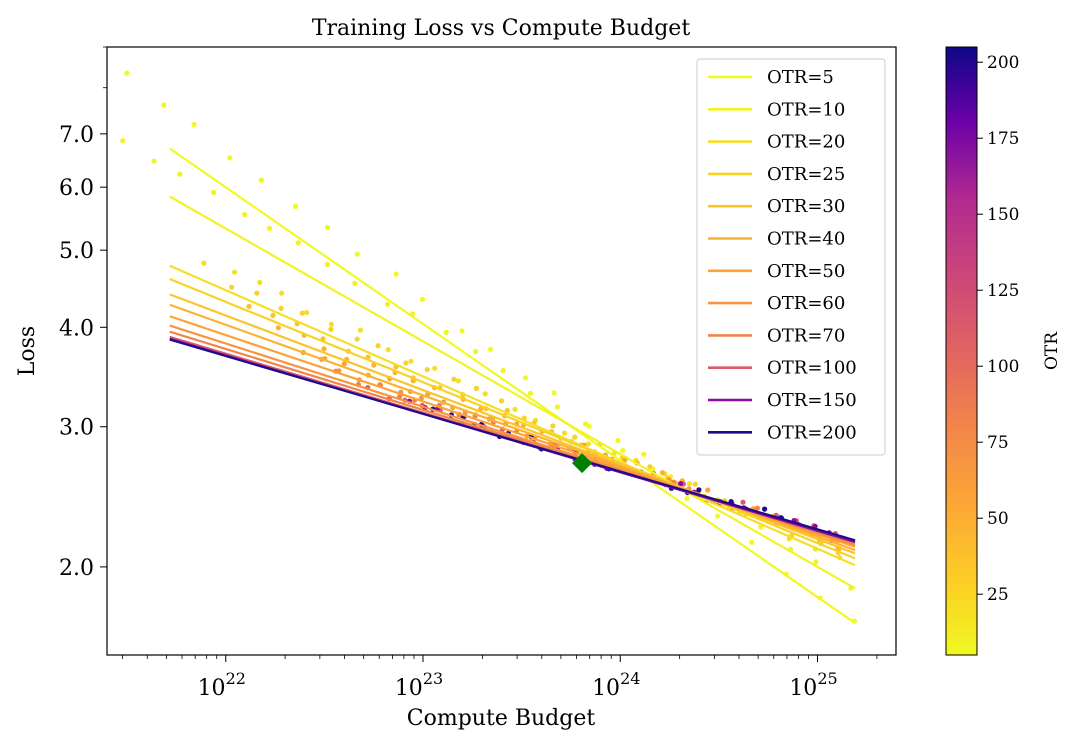 This screenshot has height=747, width=1080. Describe the element at coordinates (806, 174) in the screenshot. I see `legend-label: OTR=25` at that location.